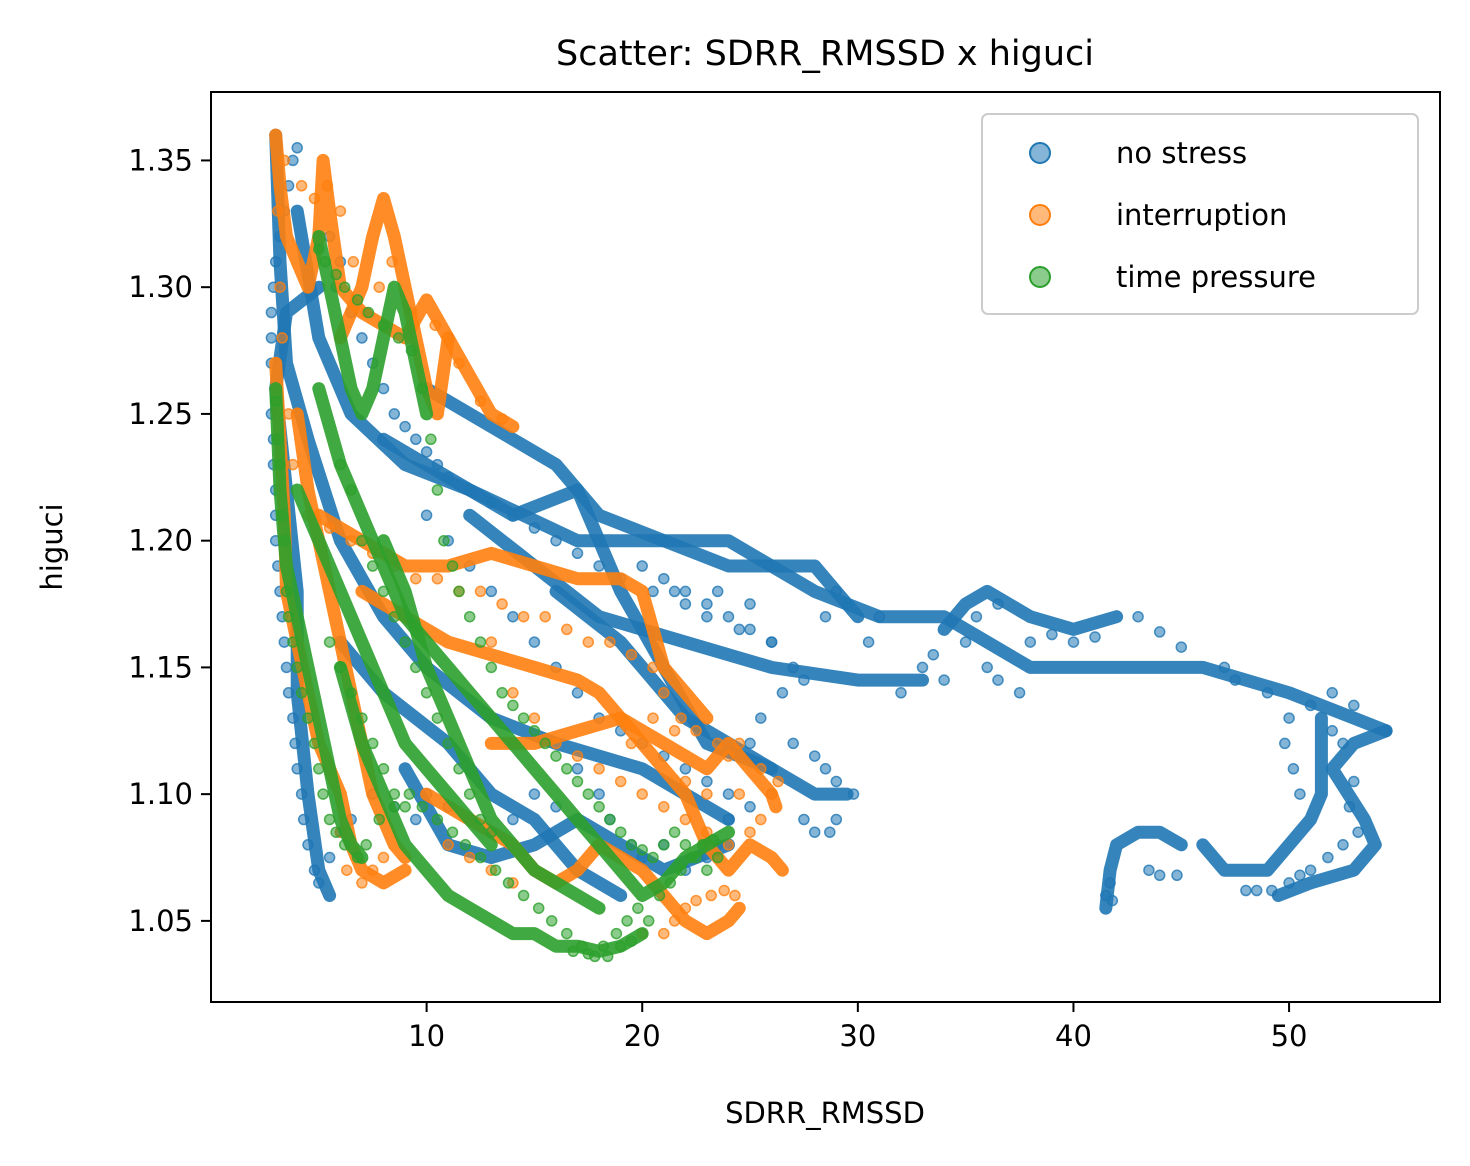 The width and height of the screenshot is (1470, 1166). What do you see at coordinates (160, 160) in the screenshot?
I see `y-tick-label: 1.35` at bounding box center [160, 160].